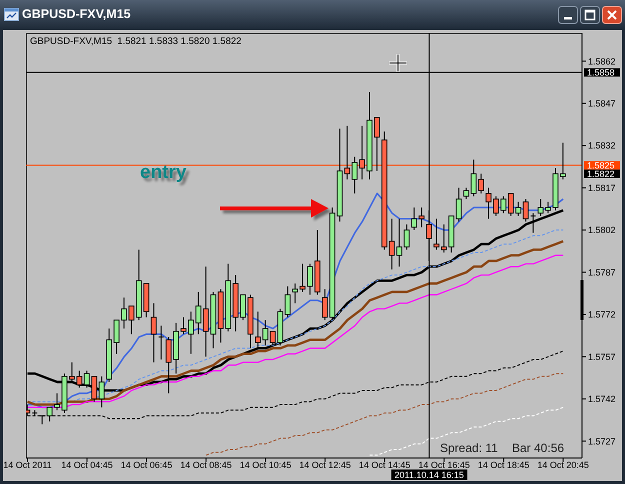 Image resolution: width=625 pixels, height=484 pixels. Describe the element at coordinates (163, 172) in the screenshot. I see `annotation: entry` at that location.